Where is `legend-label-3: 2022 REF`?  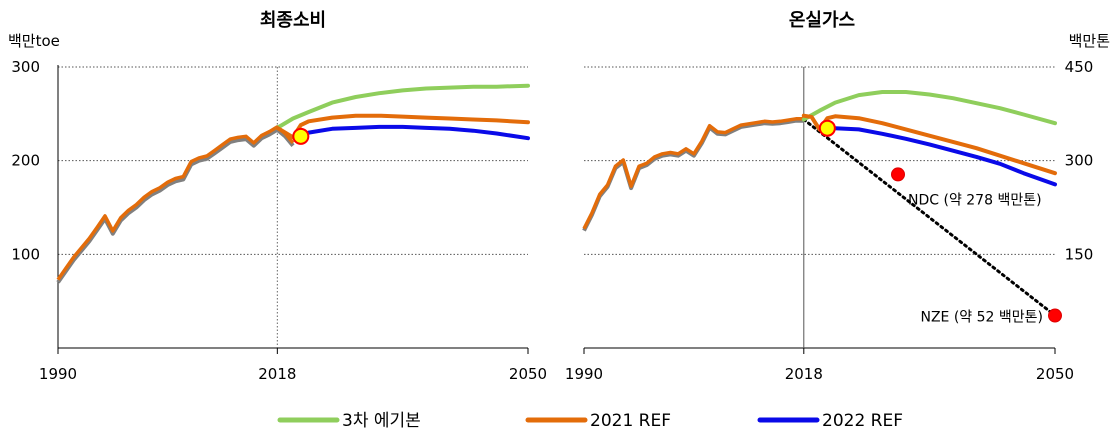
legend-label-3: 2022 REF is located at coordinates (862, 421).